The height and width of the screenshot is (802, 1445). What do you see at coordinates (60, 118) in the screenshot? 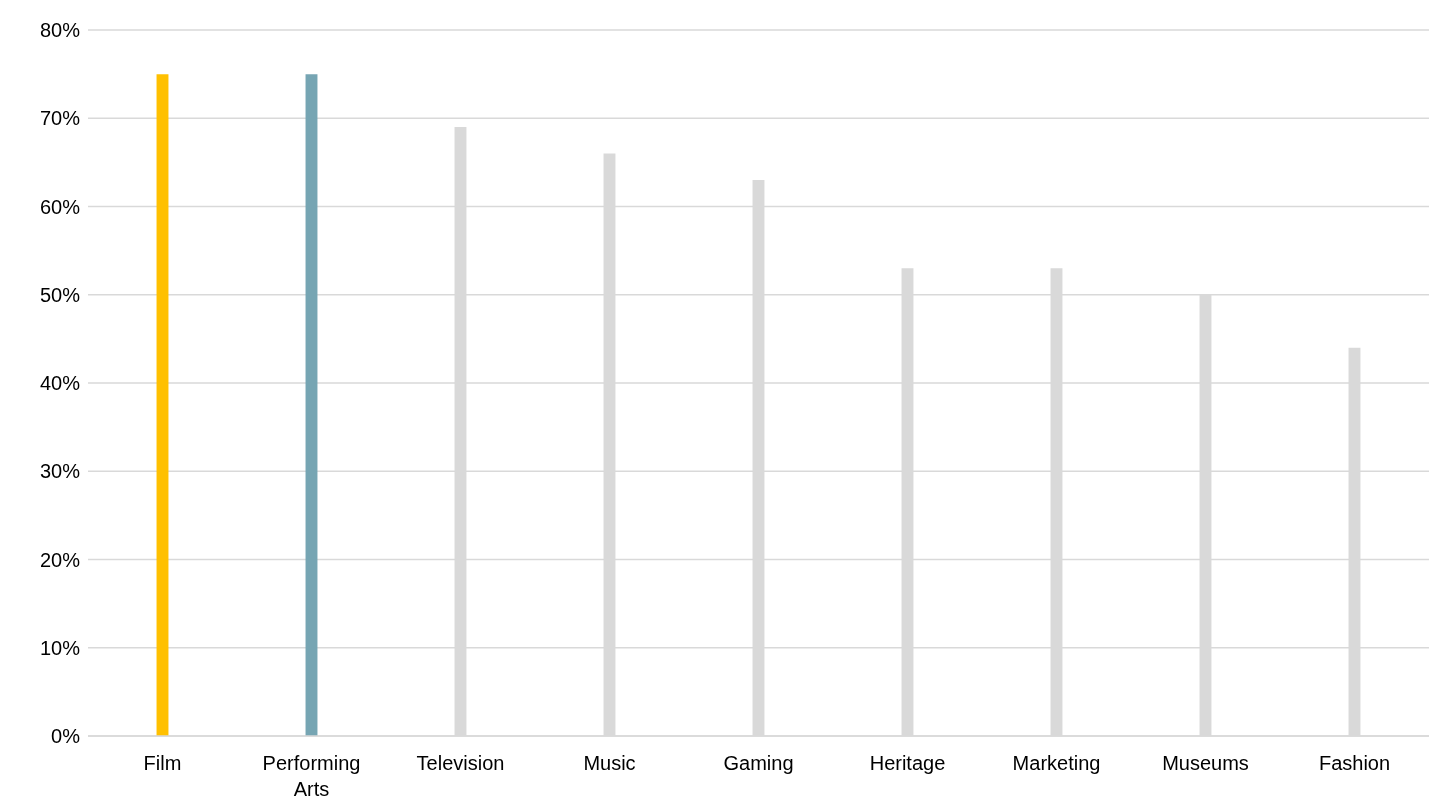
I see `y-tick-label: 70%` at bounding box center [60, 118].